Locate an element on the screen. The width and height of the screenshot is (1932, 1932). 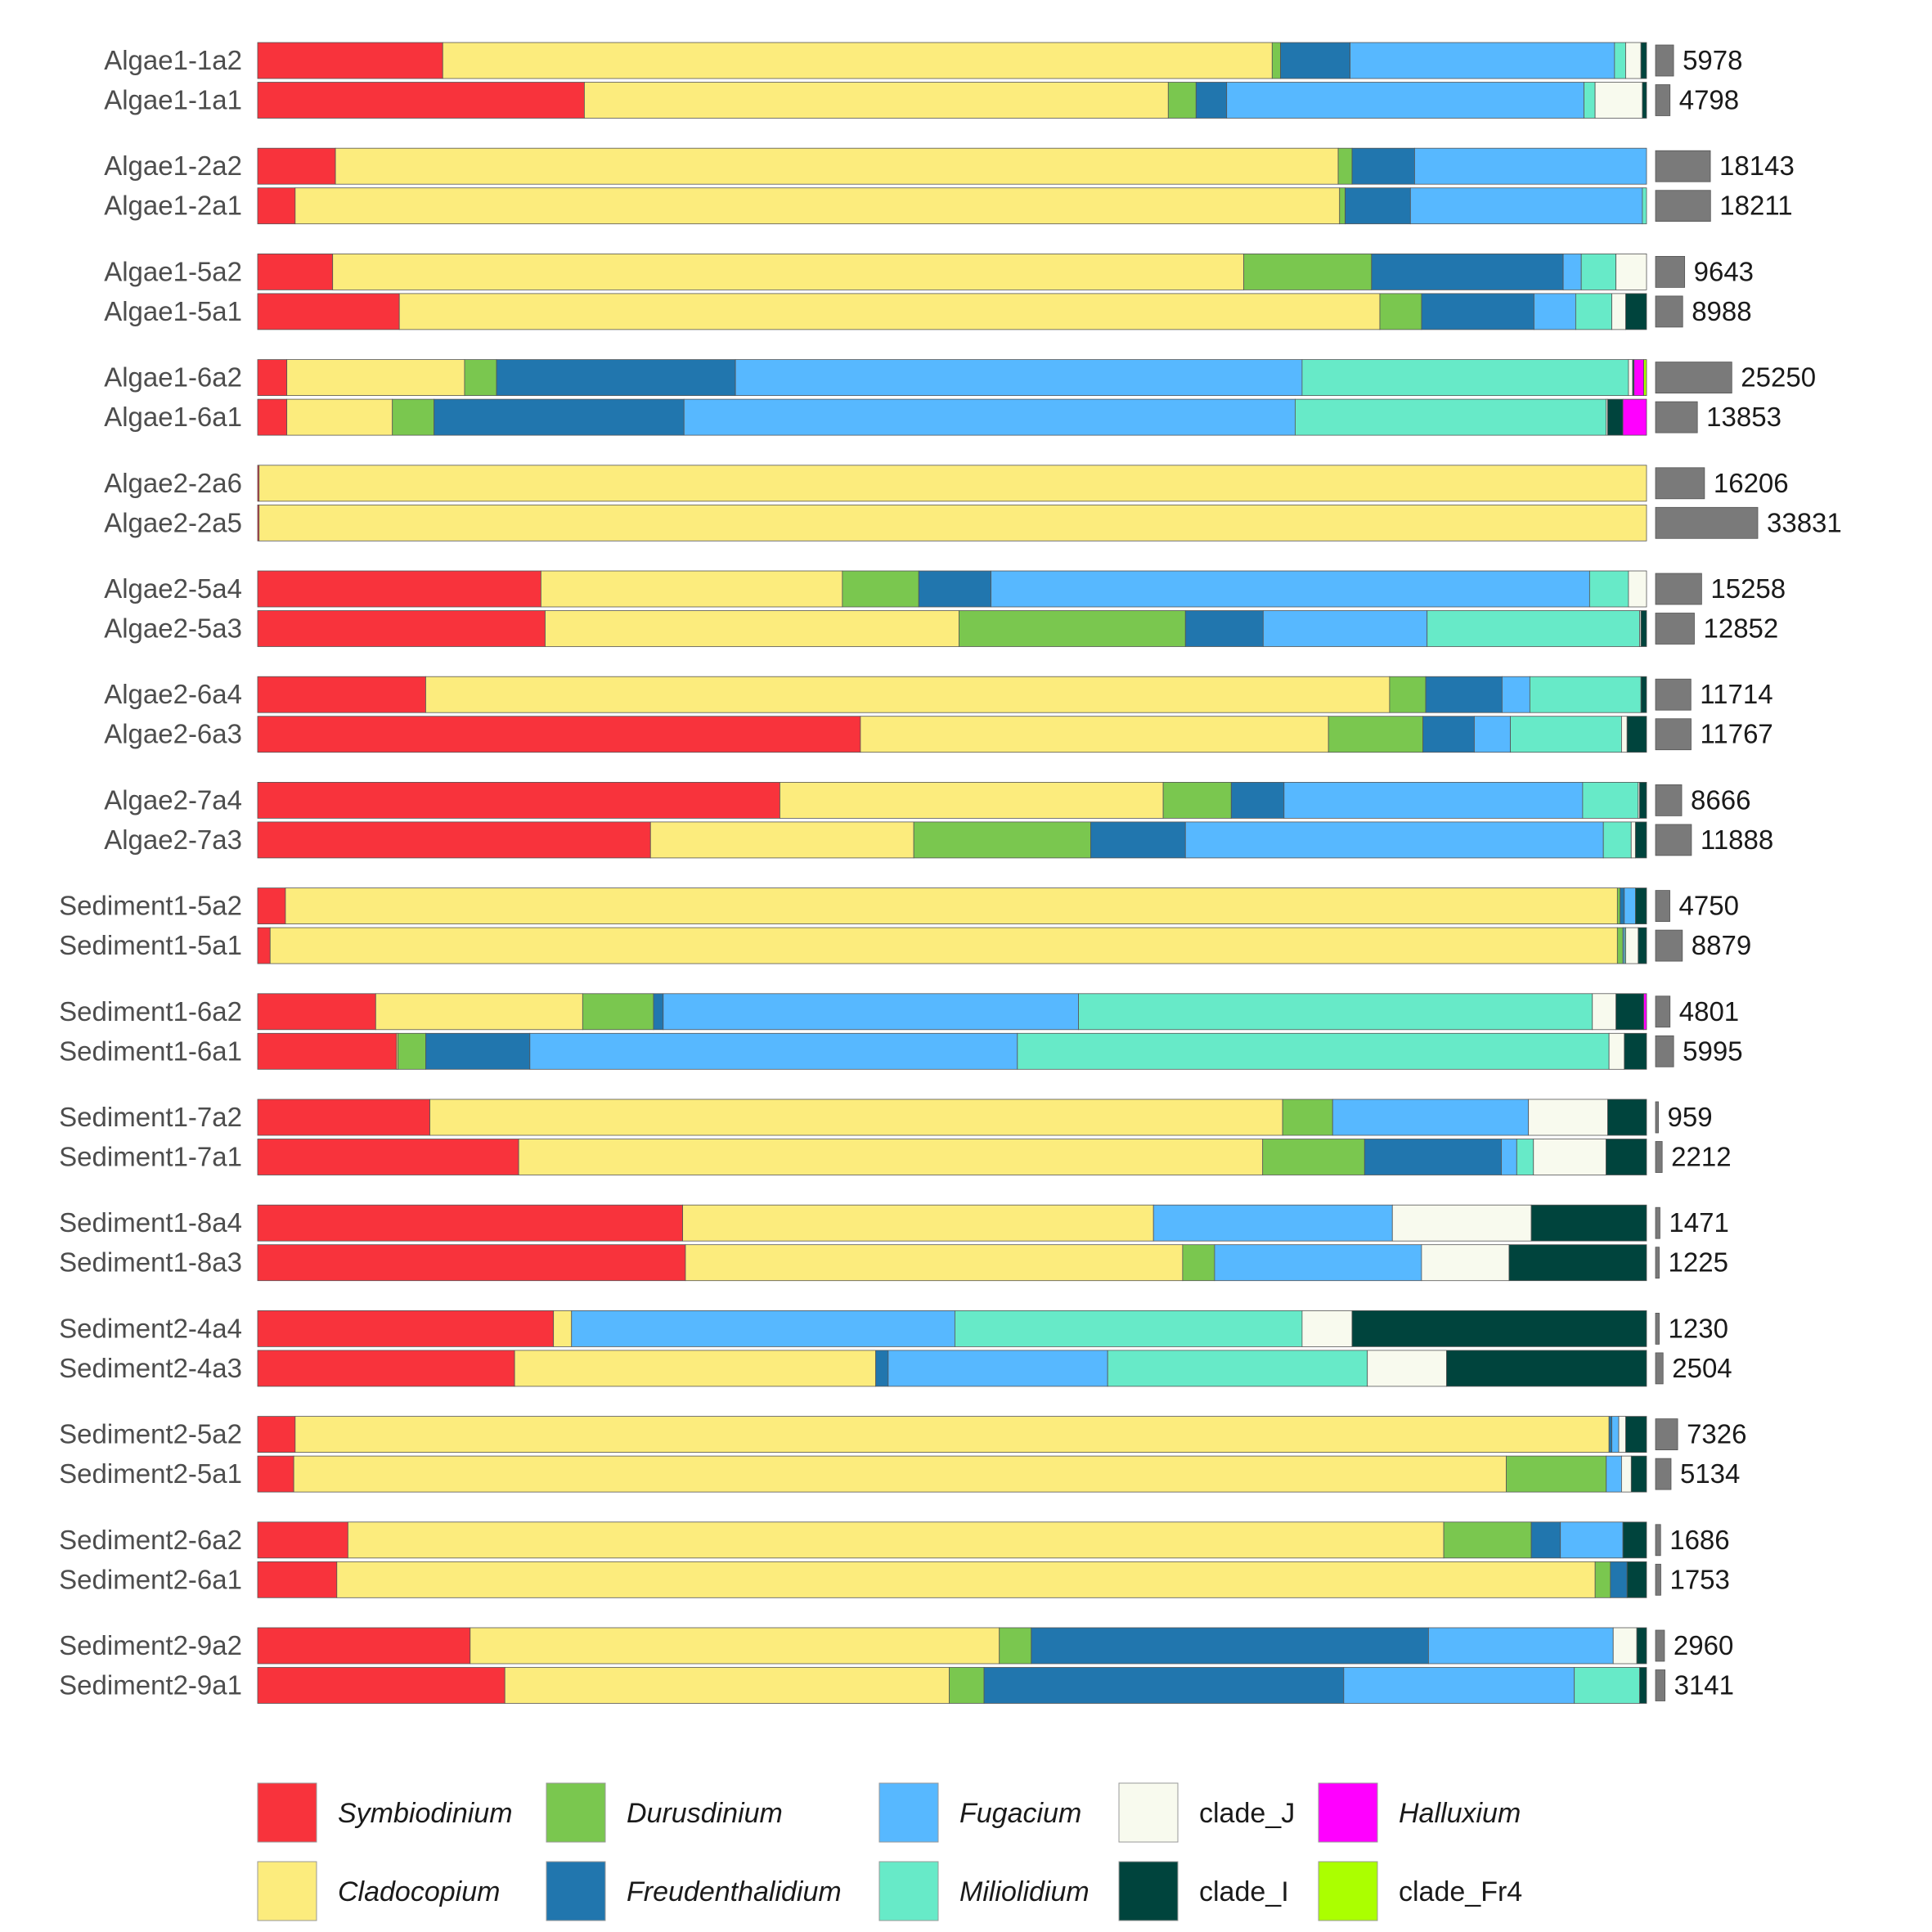
sample-row: Algae2-6a4 11714 is located at coordinates (939, 694).